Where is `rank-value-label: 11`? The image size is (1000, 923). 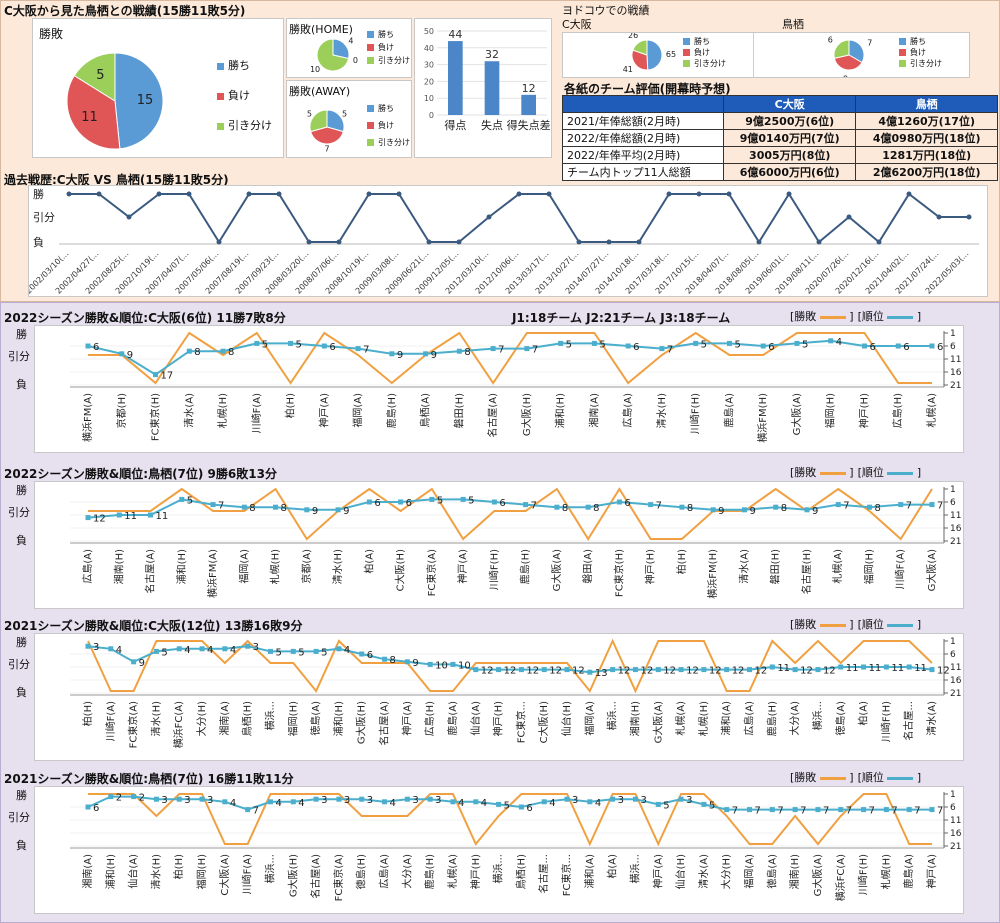 rank-value-label: 11 is located at coordinates (920, 668).